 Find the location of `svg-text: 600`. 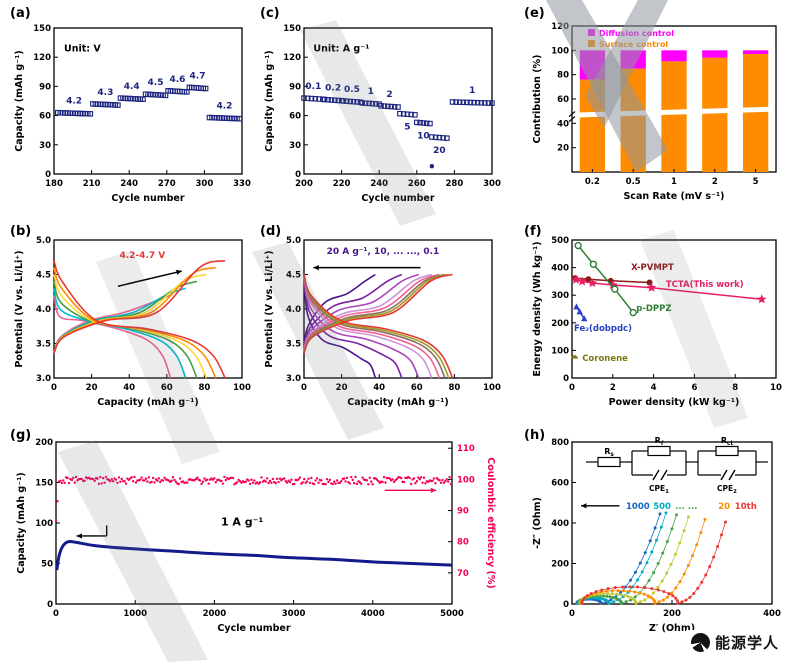

svg-text: 600 is located at coordinates (560, 484).